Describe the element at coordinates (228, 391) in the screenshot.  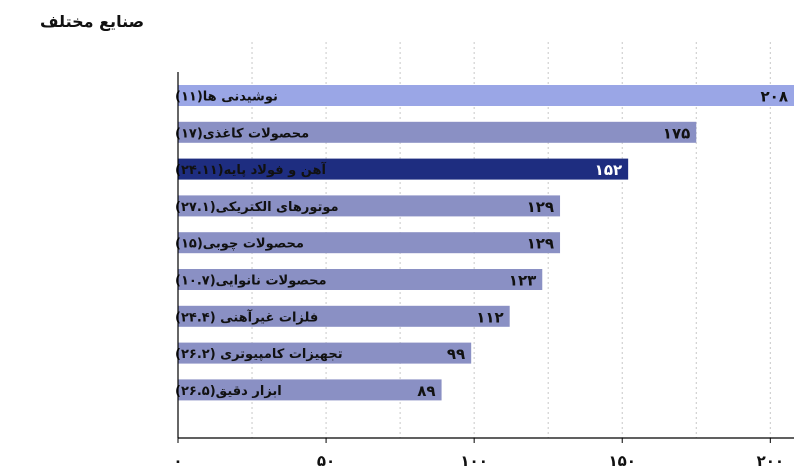
I see `category-label: ابزار دقیق(۲۶.۵)` at that location.